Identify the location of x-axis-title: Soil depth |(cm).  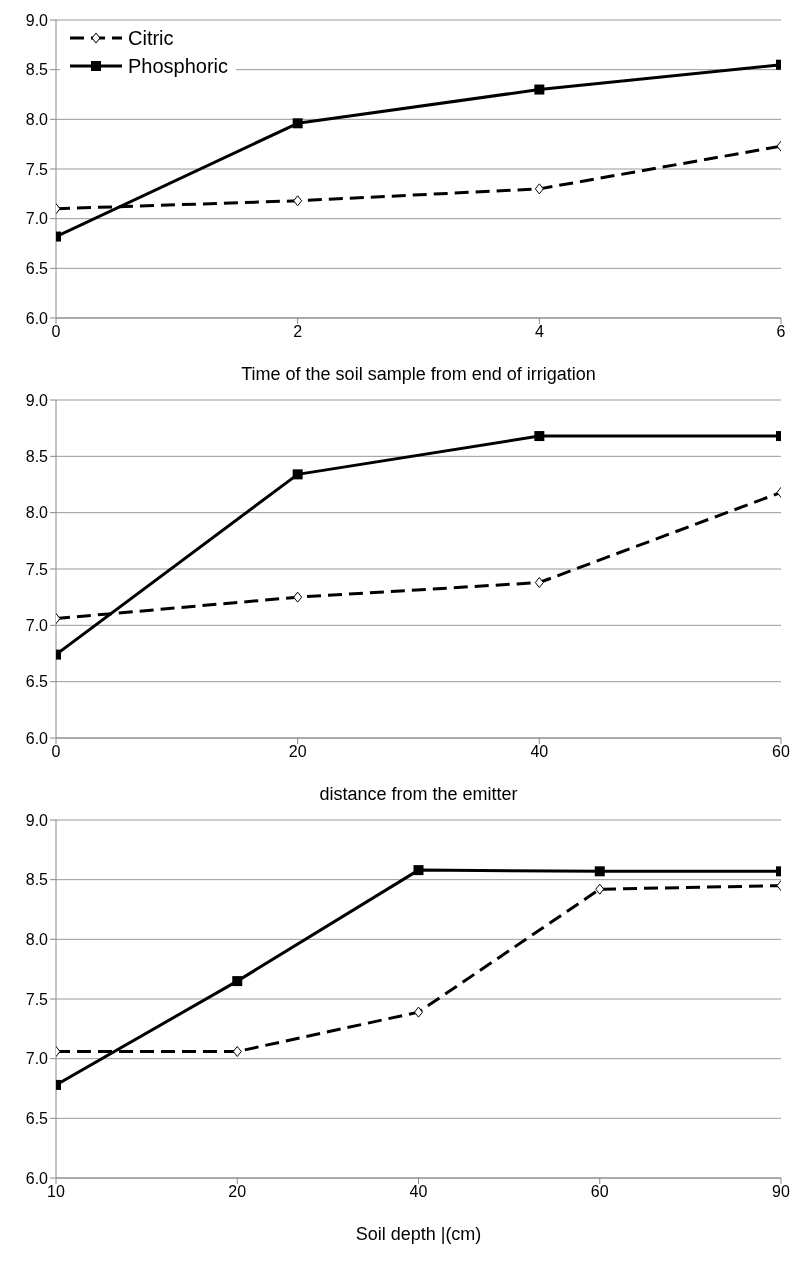
(418, 1234).